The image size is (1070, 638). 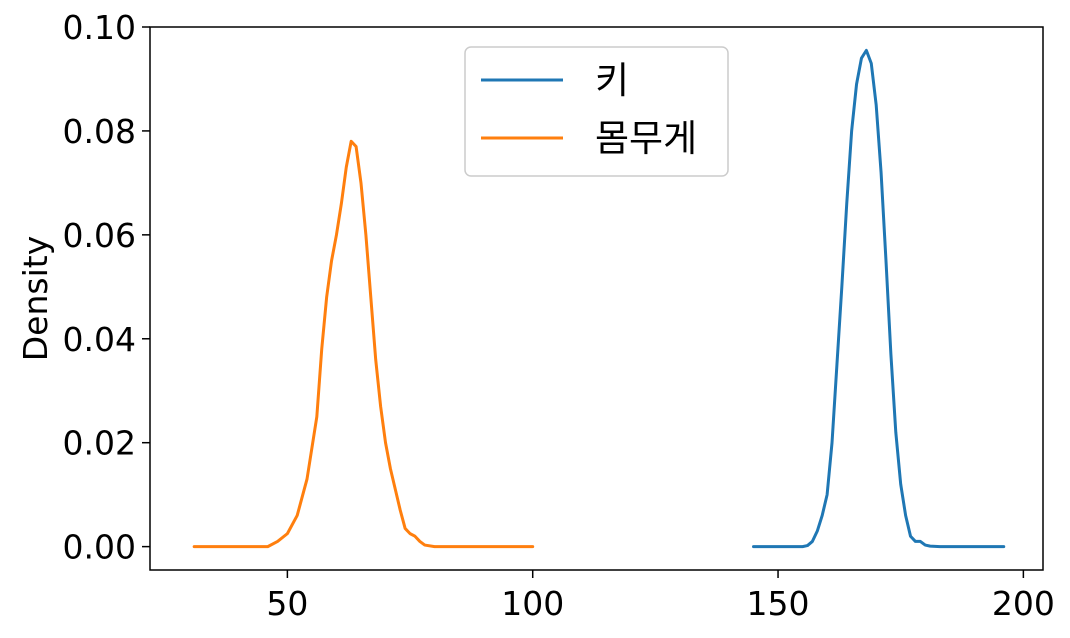 What do you see at coordinates (1023, 603) in the screenshot?
I see `x-tick-label: 200` at bounding box center [1023, 603].